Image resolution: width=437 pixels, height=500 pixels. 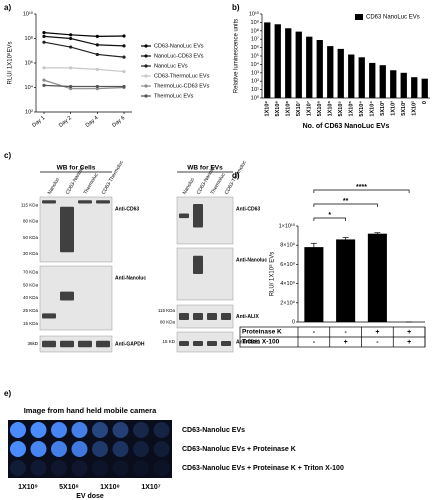 I want to click on panel-label: b), so click(x=236, y=7).